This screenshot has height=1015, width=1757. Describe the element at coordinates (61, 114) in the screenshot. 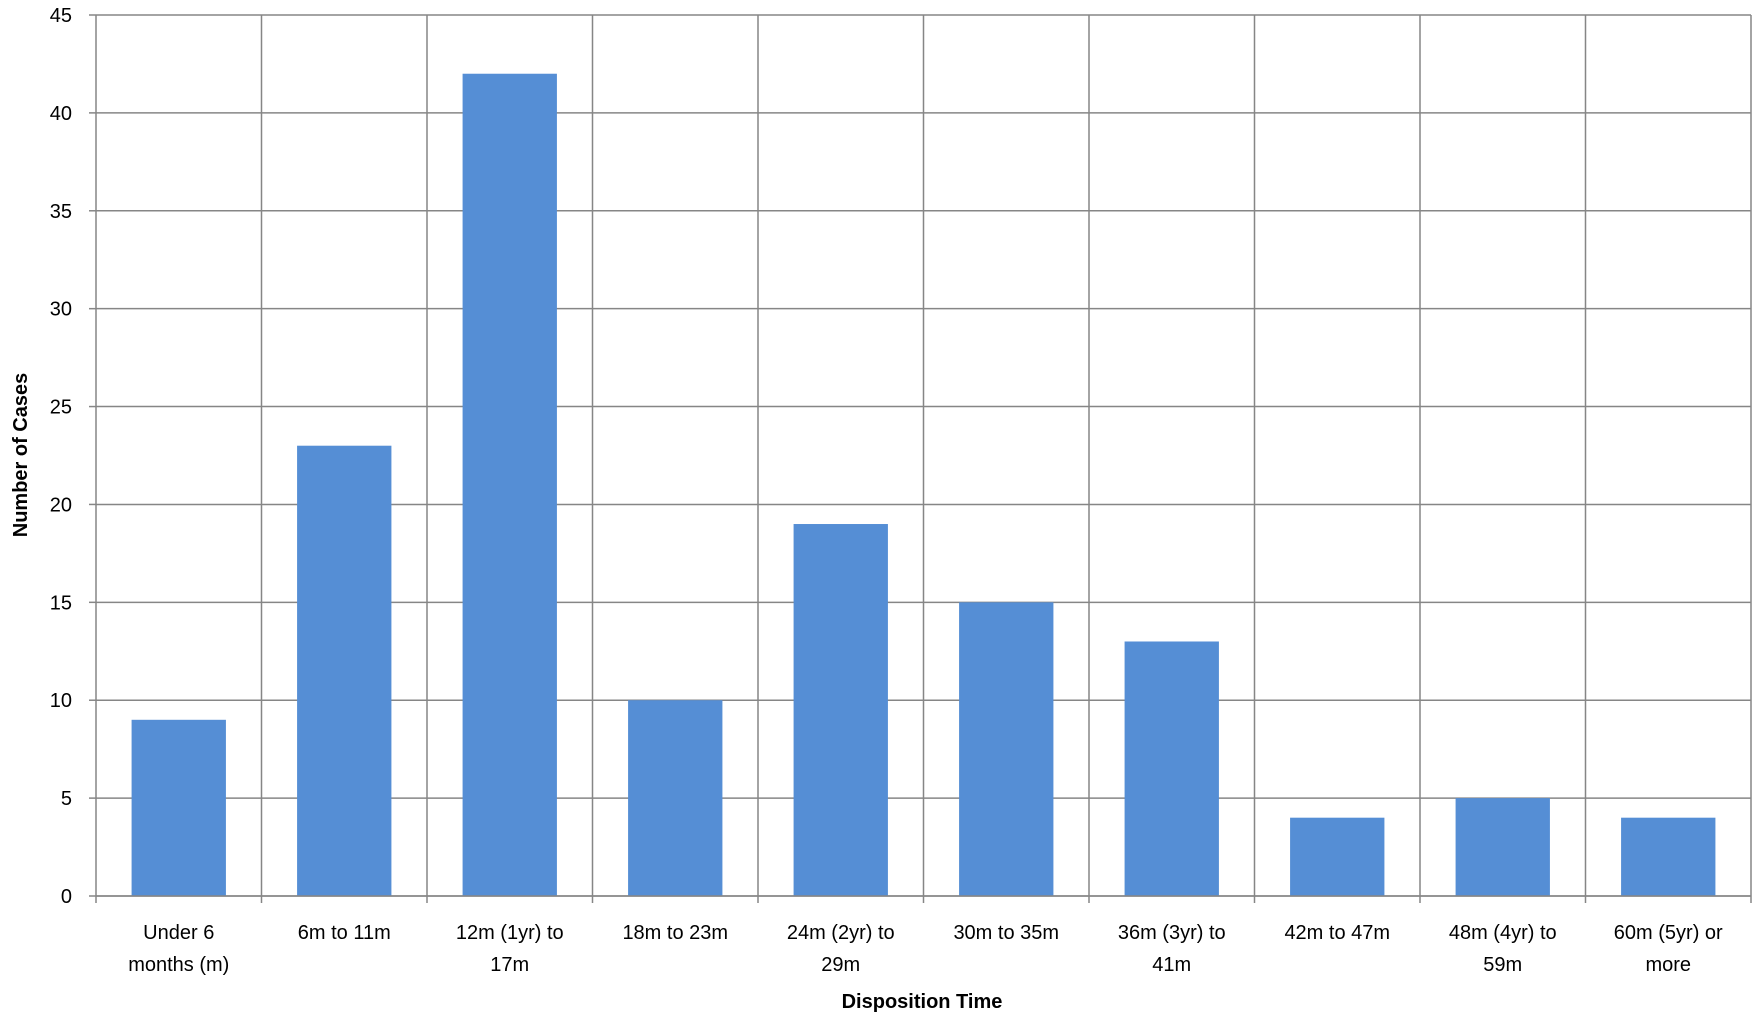

I see `y-tick-label: 40` at that location.